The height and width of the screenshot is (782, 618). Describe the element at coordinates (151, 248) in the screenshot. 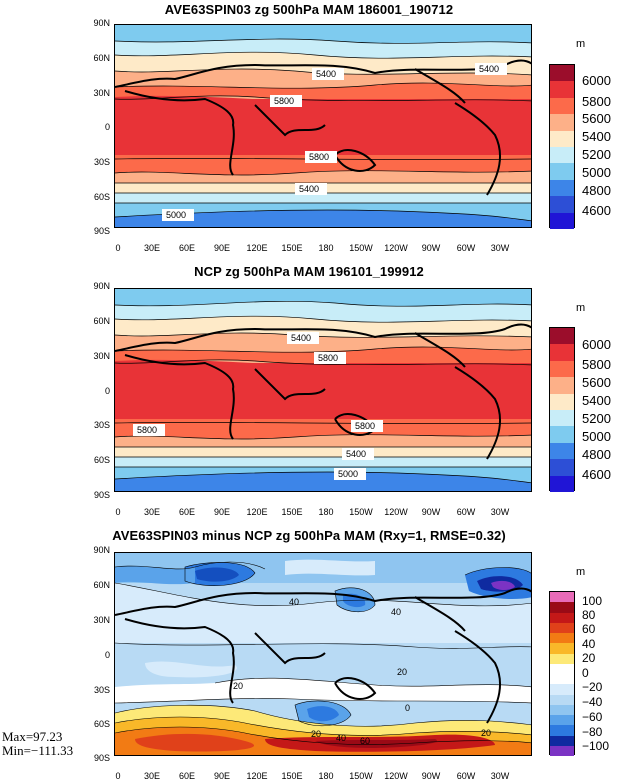

I see `panel1-lon-30e: 30E` at that location.